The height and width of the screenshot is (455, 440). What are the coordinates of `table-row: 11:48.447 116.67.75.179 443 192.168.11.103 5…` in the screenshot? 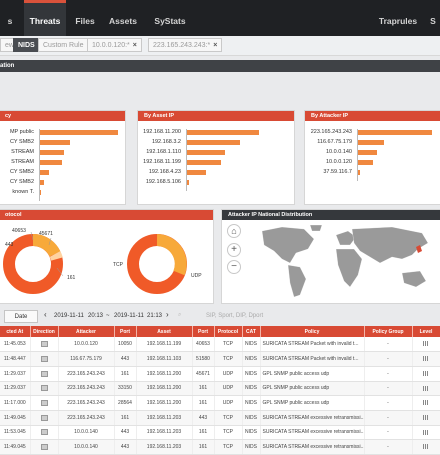 It's located at (220, 359).